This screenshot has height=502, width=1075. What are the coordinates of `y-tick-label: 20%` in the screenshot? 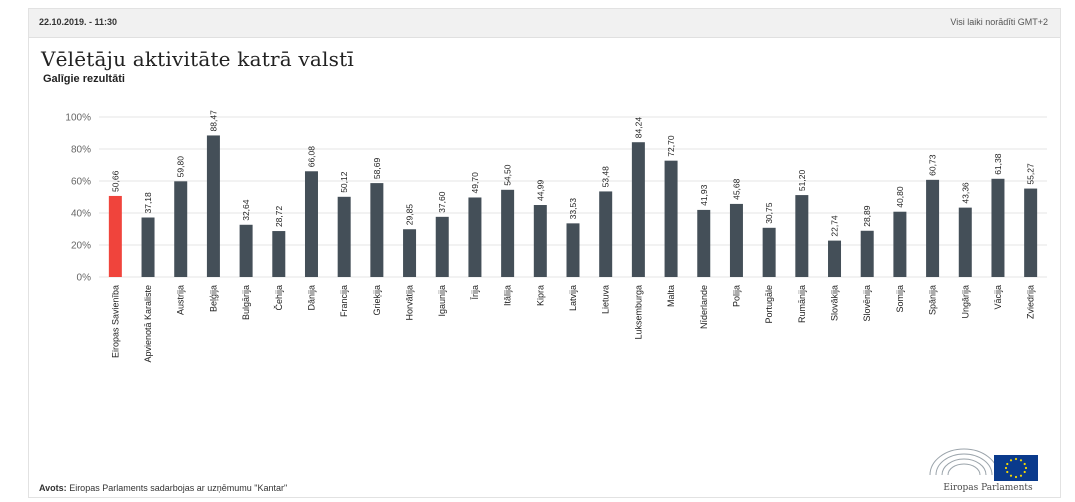 It's located at (81, 246).